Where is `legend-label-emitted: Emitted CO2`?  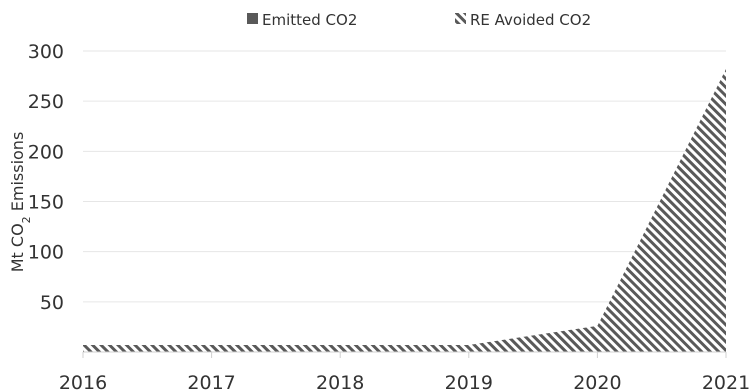
legend-label-emitted: Emitted CO2 is located at coordinates (309, 20).